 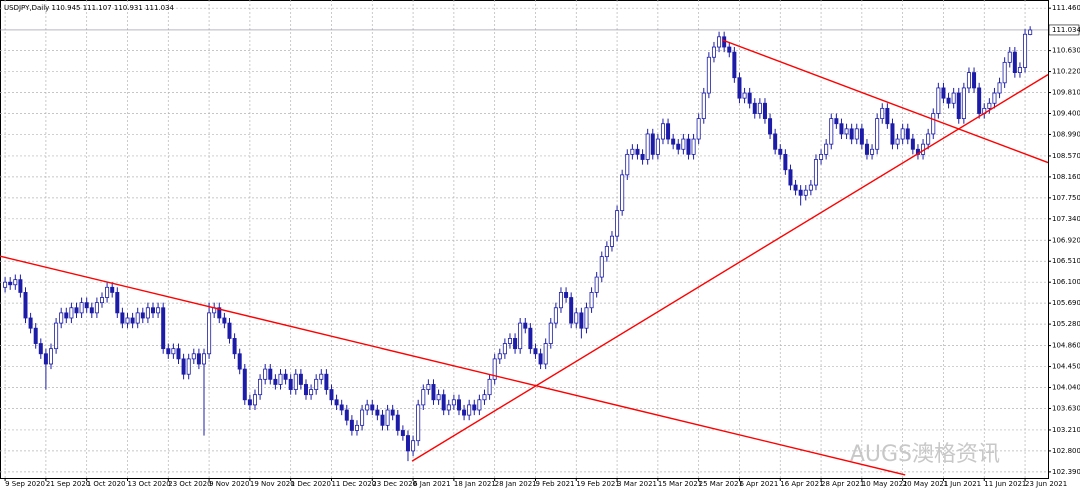 What do you see at coordinates (1066, 261) in the screenshot?
I see `y-tick-label: 106.510` at bounding box center [1066, 261].